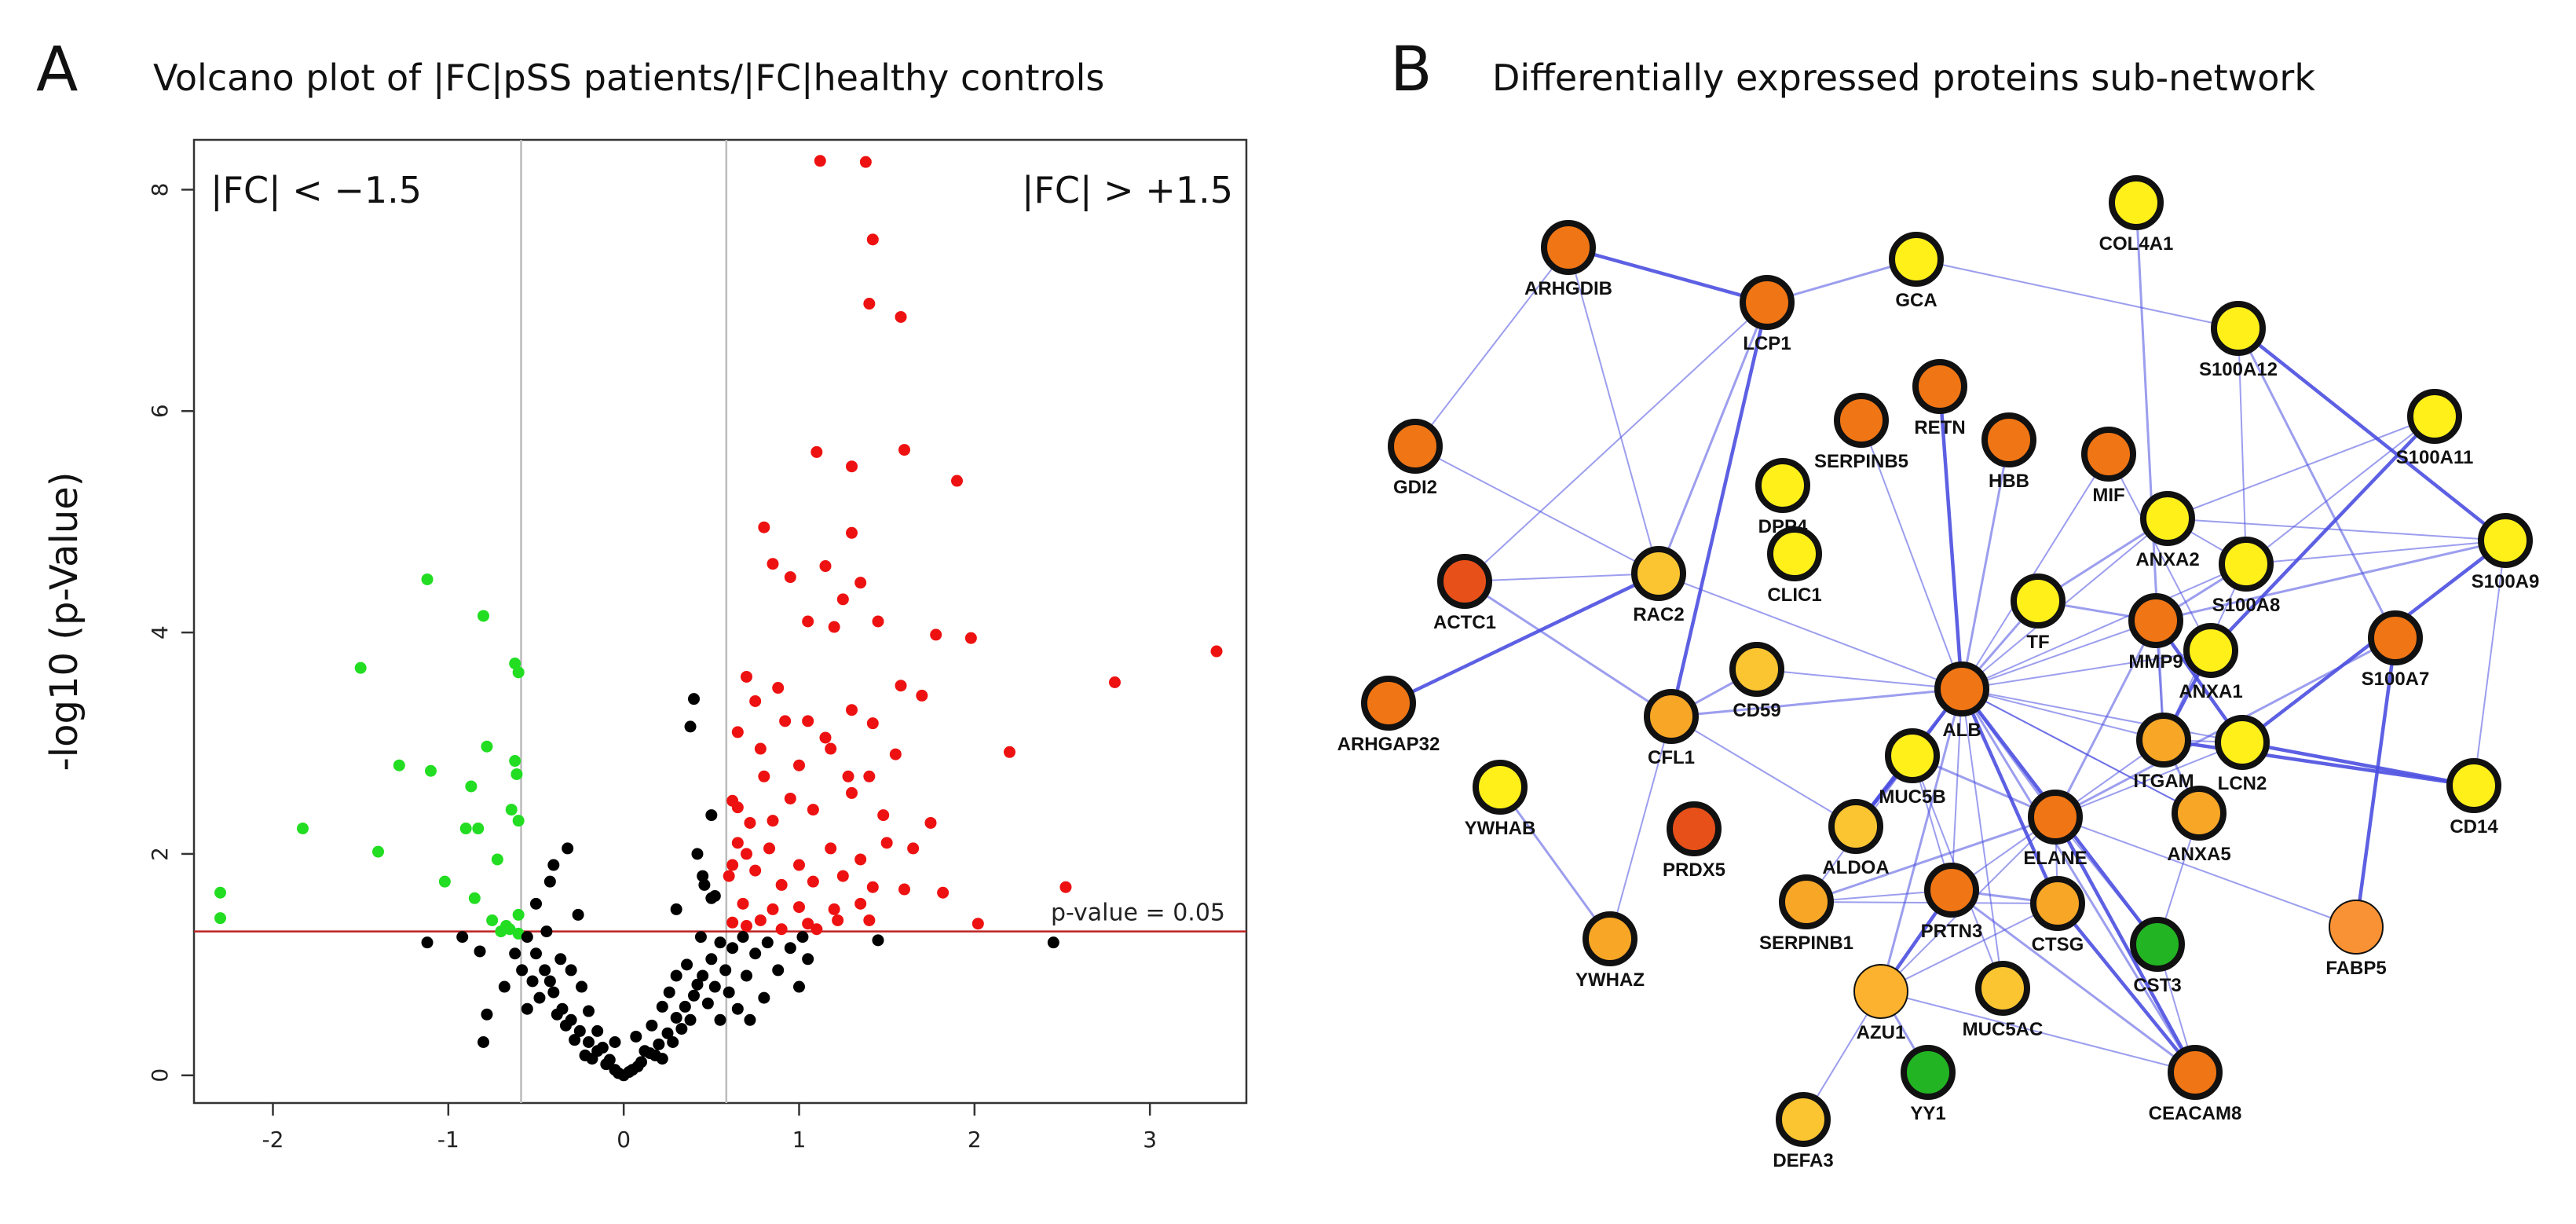 This screenshot has width=2576, height=1224. Describe the element at coordinates (2247, 576) in the screenshot. I see `node-S100A8: S100A8` at that location.